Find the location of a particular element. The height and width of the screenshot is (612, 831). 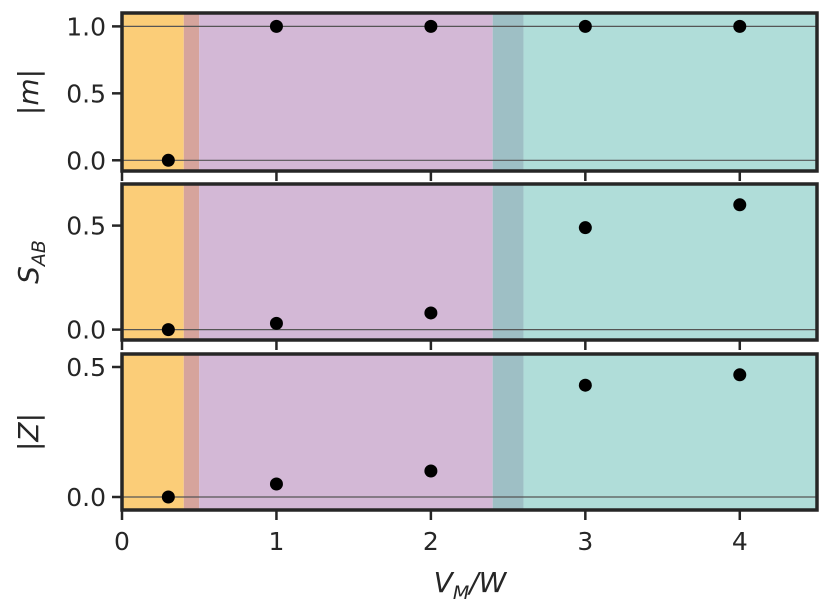

y-axis-label: |m| is located at coordinates (28, 92).